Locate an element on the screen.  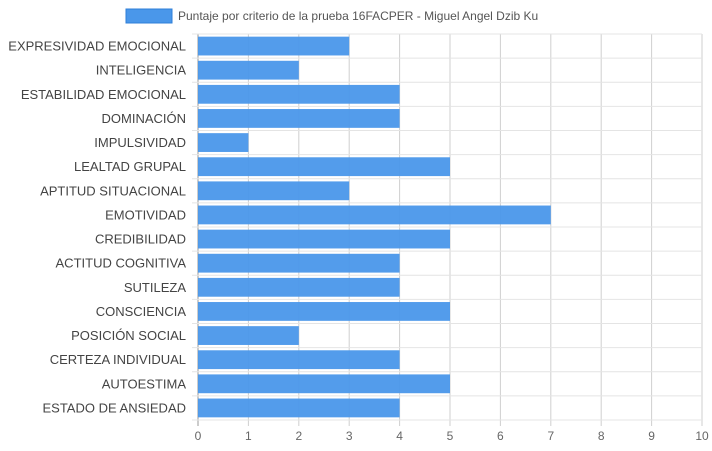
x-axis-ticks: 0 1 2 3 4 5 6 7 8 9 10 is located at coordinates (452, 436).